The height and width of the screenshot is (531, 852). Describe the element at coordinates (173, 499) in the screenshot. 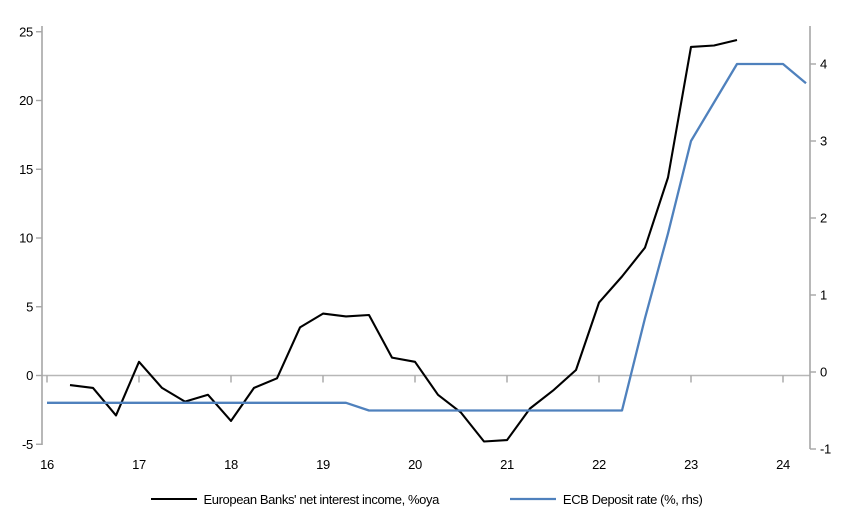

I see `black-line-swatch` at that location.